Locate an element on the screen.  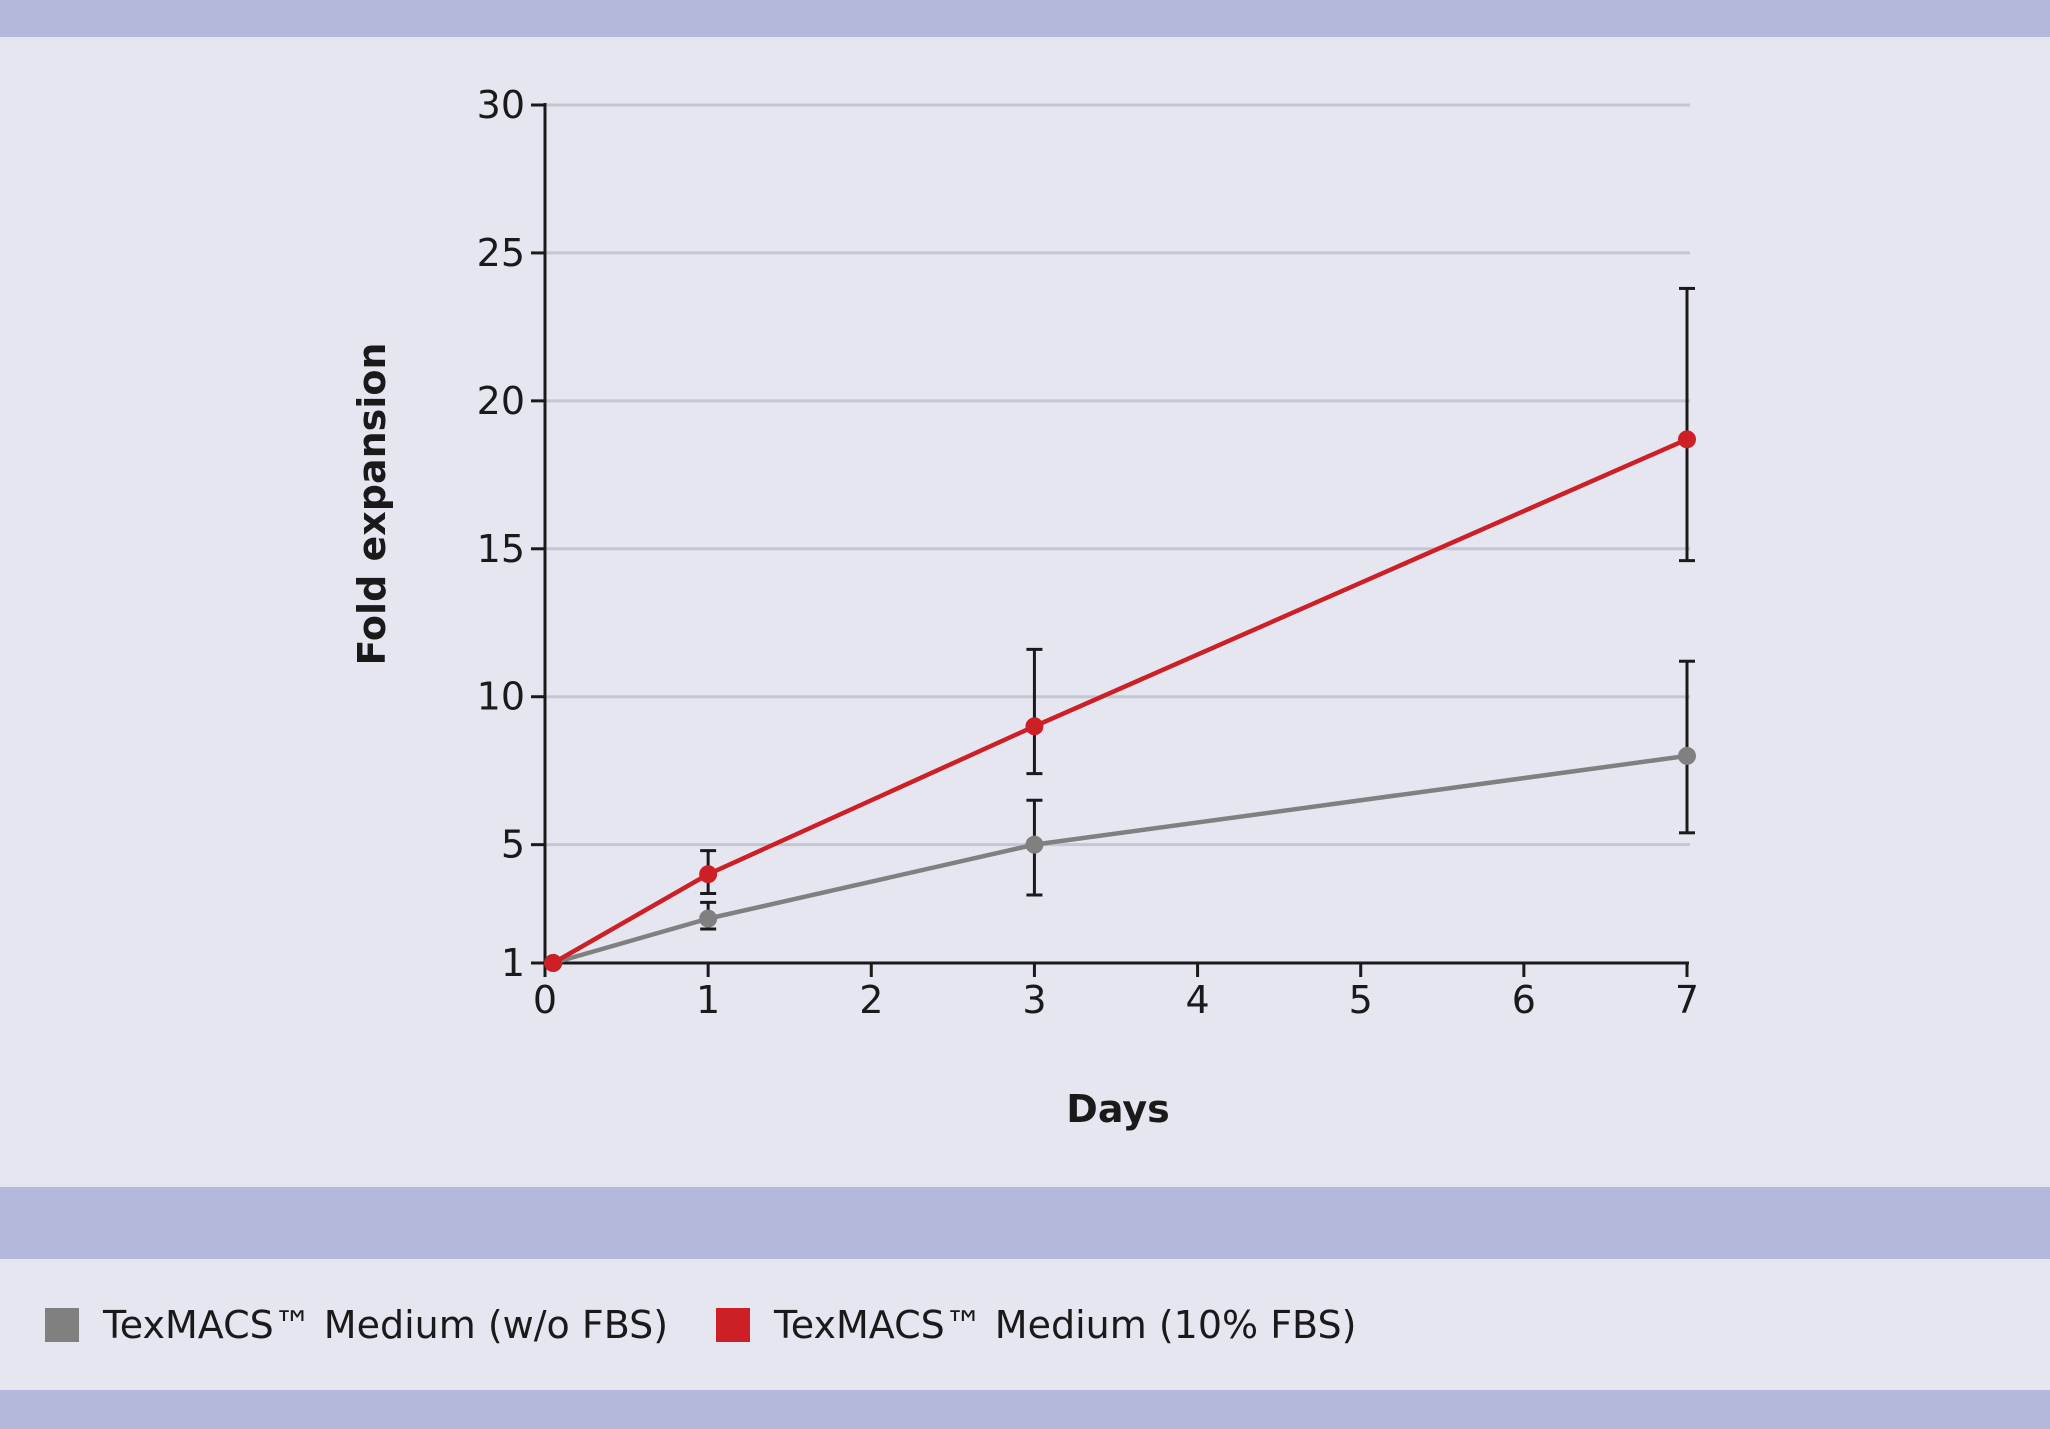
y-tick-label-20: 20 is located at coordinates (501, 401).